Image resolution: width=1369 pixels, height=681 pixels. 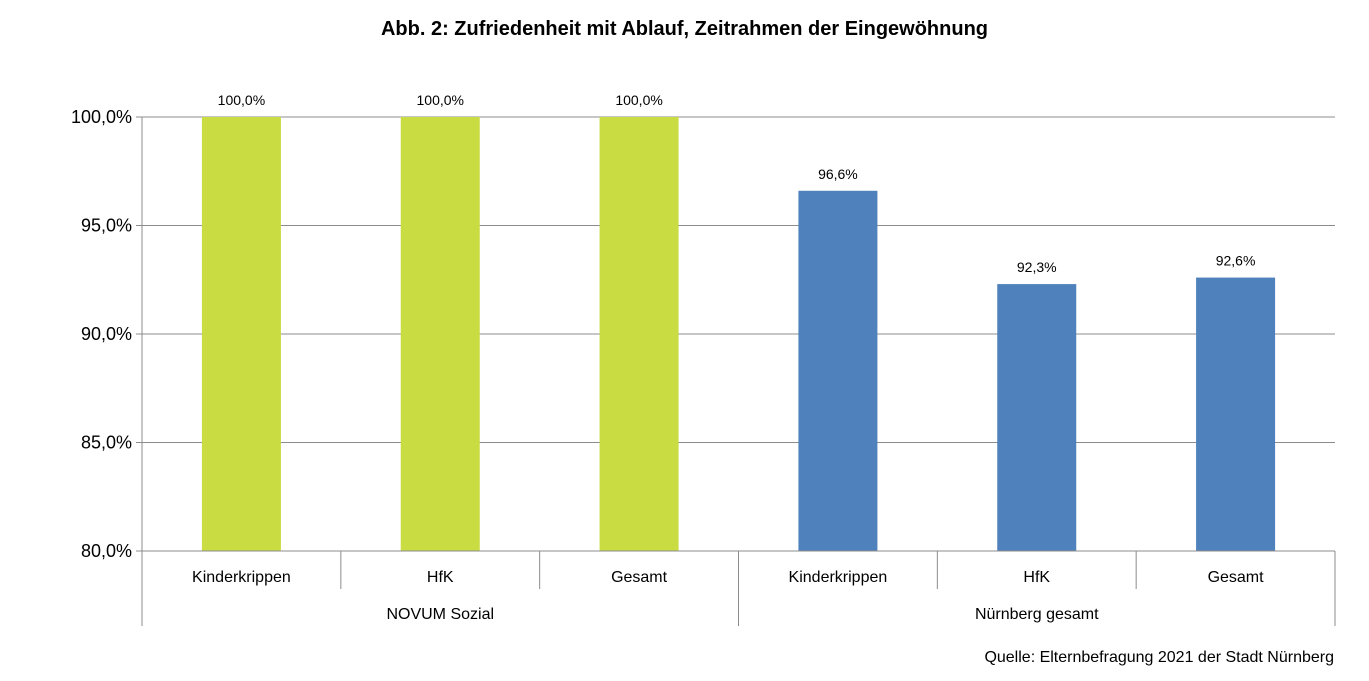 What do you see at coordinates (106, 226) in the screenshot?
I see `y-tick-label: 95,0%` at bounding box center [106, 226].